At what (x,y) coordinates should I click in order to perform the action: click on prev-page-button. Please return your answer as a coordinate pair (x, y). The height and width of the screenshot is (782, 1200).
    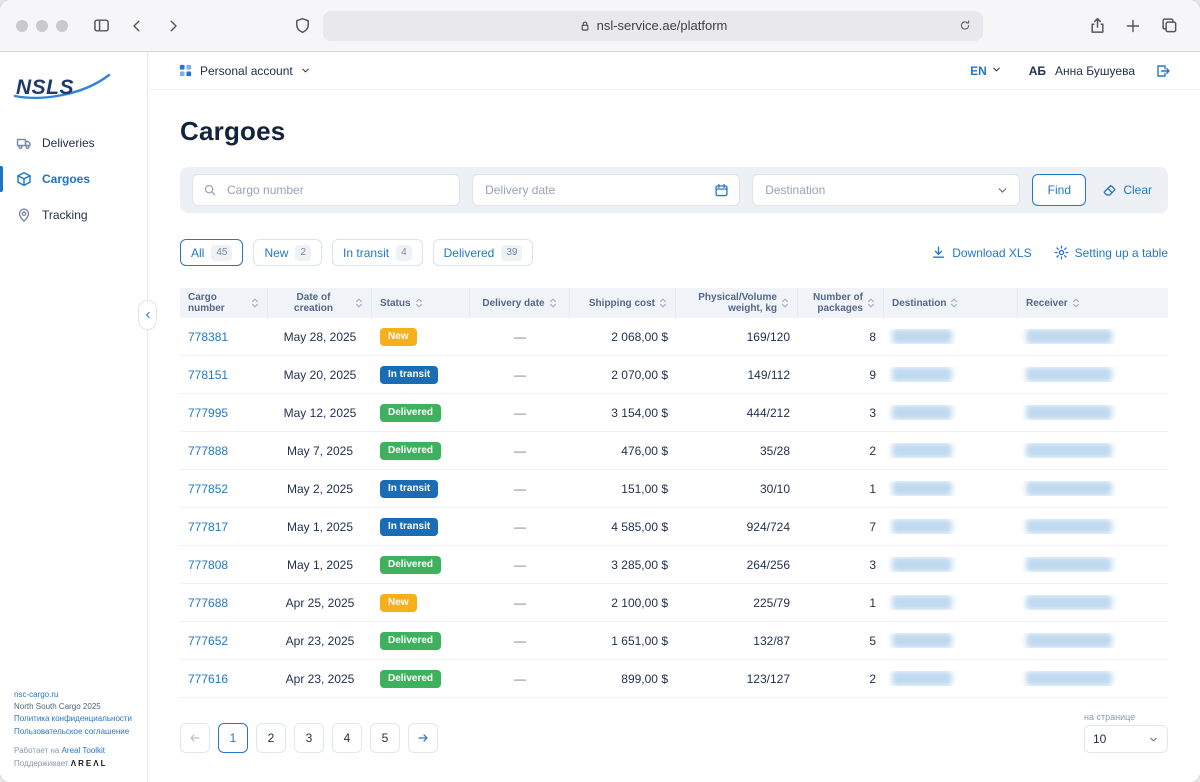
    Looking at the image, I should click on (195, 738).